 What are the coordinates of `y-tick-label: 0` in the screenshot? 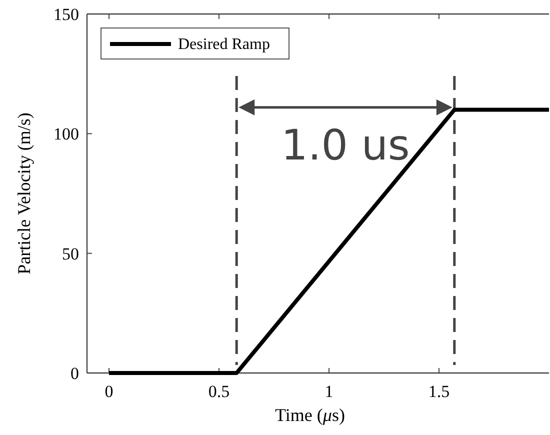 It's located at (74, 373).